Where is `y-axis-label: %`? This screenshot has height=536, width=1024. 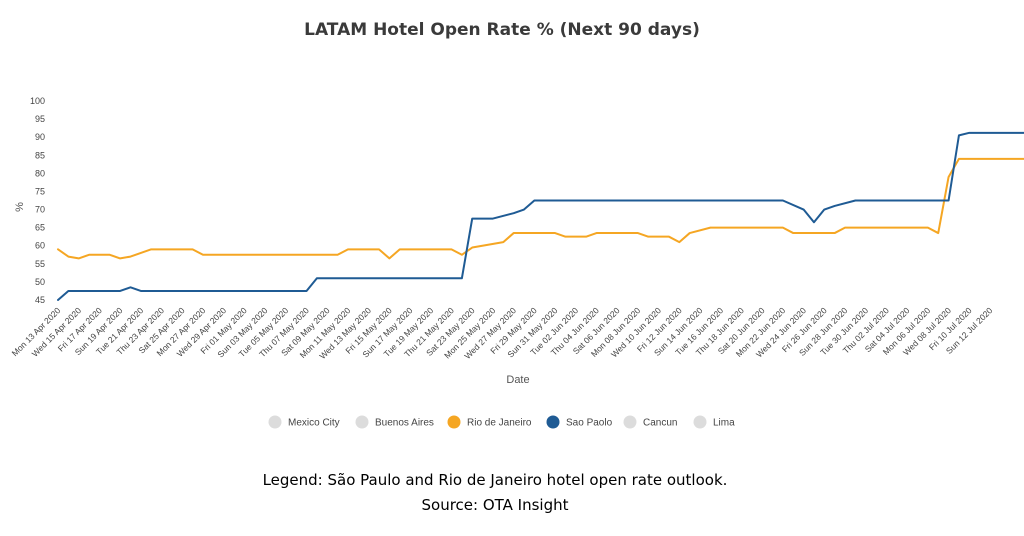 y-axis-label: % is located at coordinates (20, 207).